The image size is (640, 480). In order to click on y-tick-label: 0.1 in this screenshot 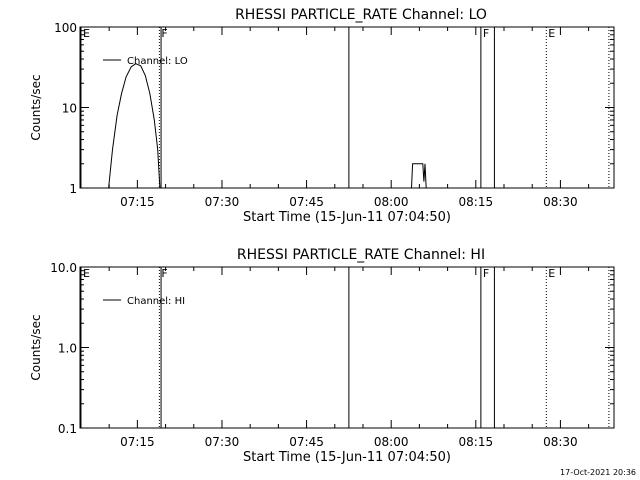, I will do `click(67, 429)`.